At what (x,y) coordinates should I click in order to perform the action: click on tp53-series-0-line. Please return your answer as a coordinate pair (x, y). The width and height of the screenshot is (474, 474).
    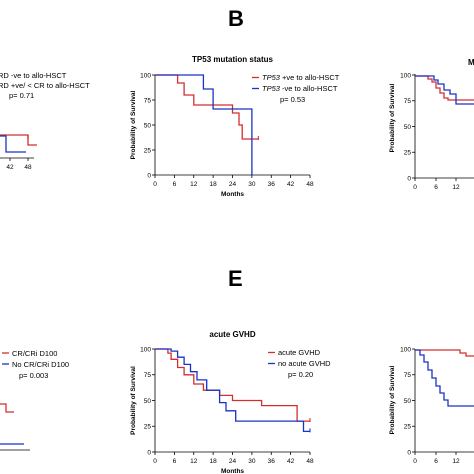
    Looking at the image, I should click on (207, 107).